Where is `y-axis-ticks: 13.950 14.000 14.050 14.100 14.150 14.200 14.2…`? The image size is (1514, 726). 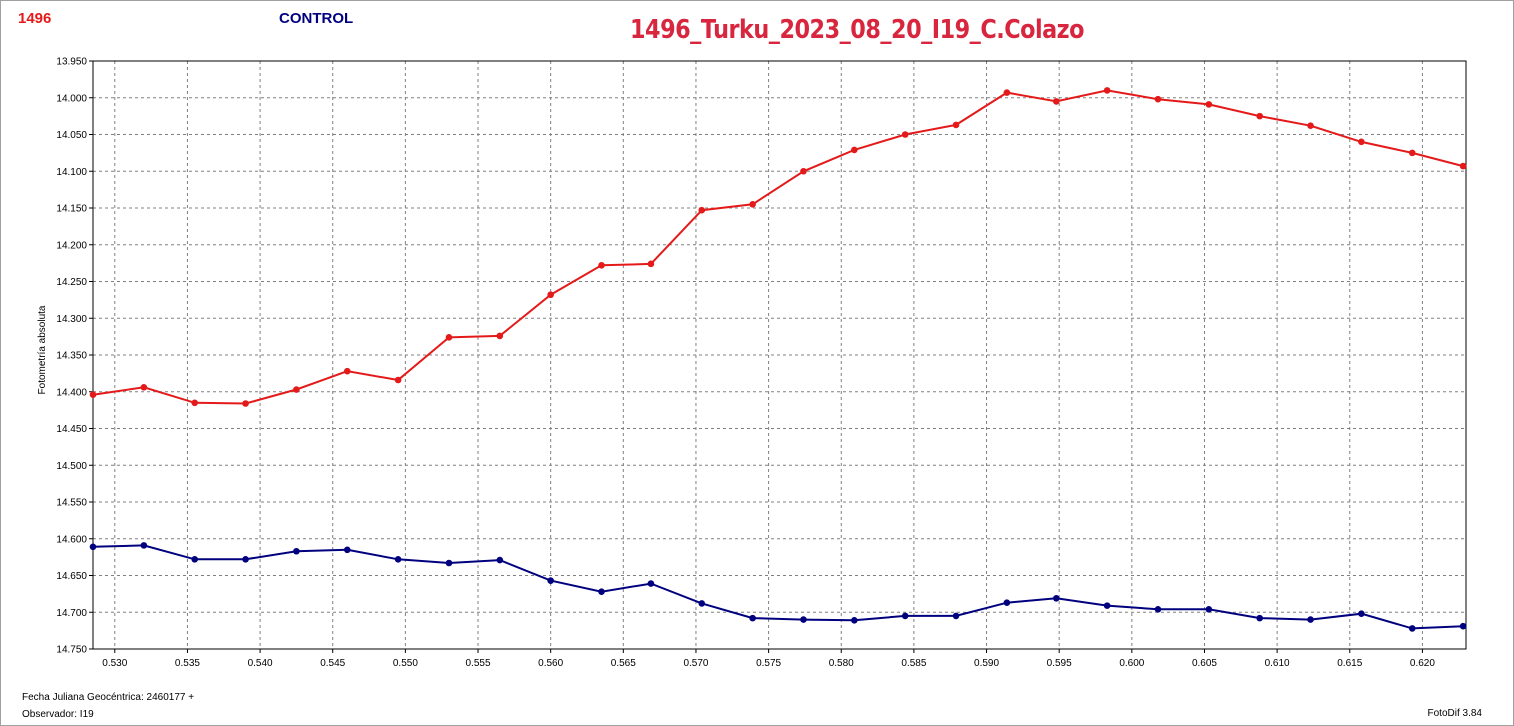
y-axis-ticks: 13.950 14.000 14.050 14.100 14.150 14.200 14.2… is located at coordinates (74, 356).